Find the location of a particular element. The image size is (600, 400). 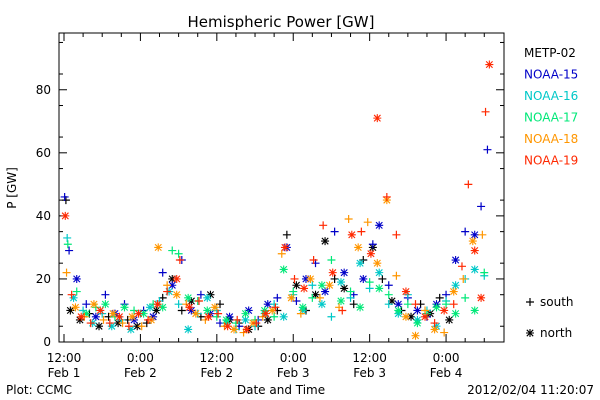

legend-north-marker is located at coordinates (530, 333).